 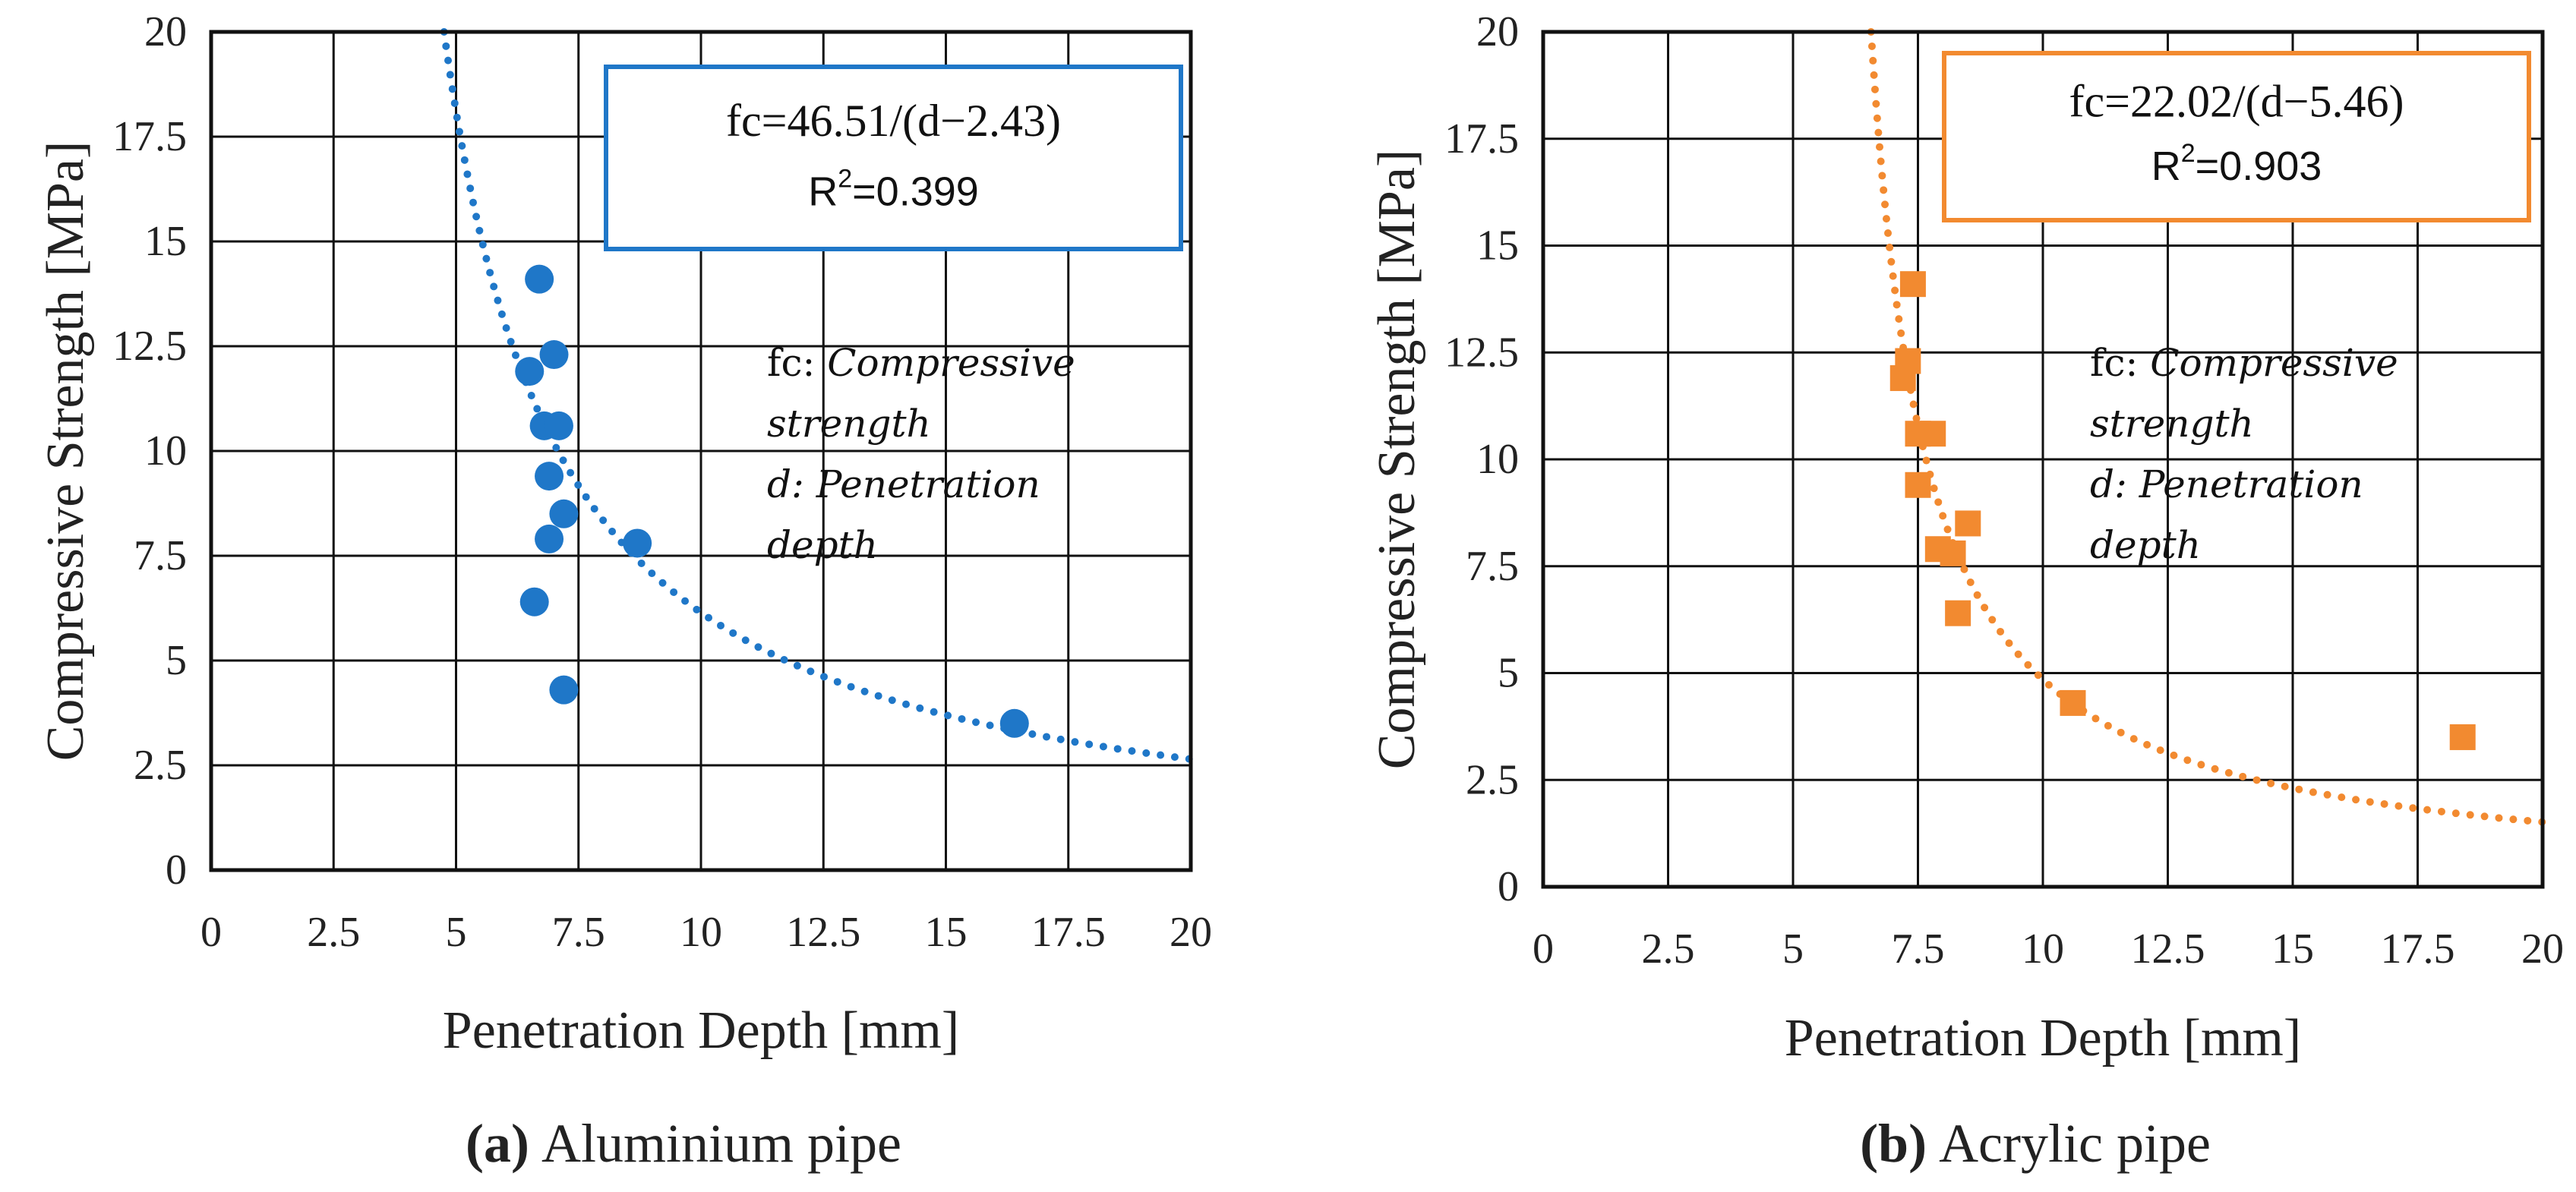 What do you see at coordinates (1481, 138) in the screenshot?
I see `y-tick-label-b-7: 17.5` at bounding box center [1481, 138].